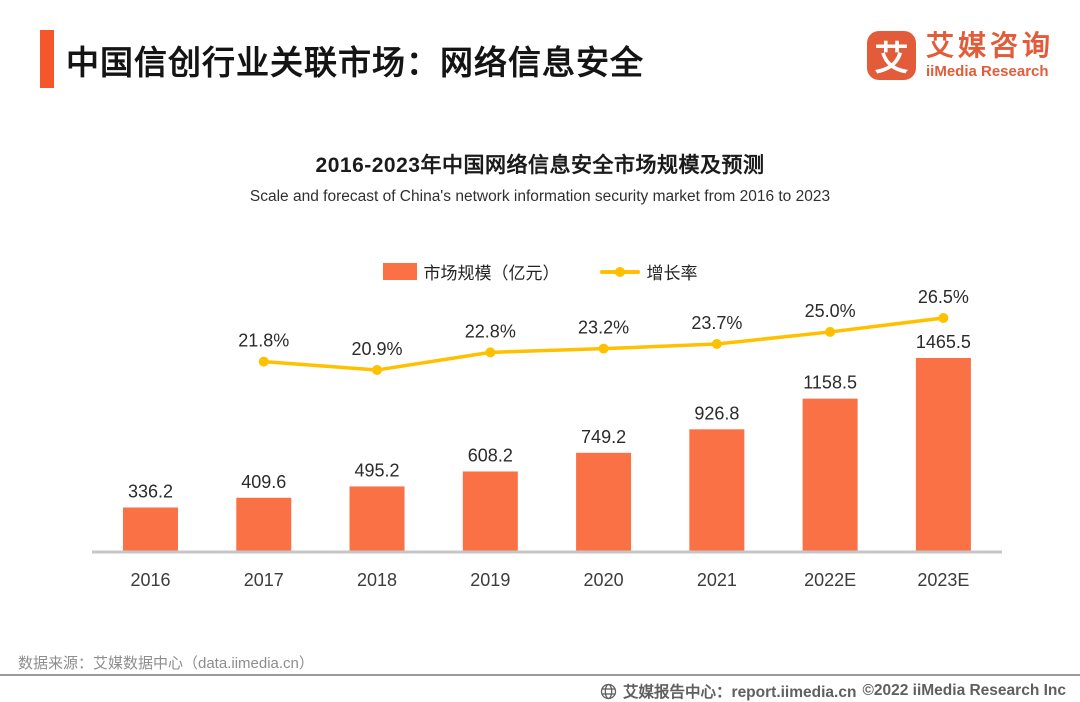 The image size is (1080, 702). What do you see at coordinates (603, 348) in the screenshot?
I see `growth-dot-2020` at bounding box center [603, 348].